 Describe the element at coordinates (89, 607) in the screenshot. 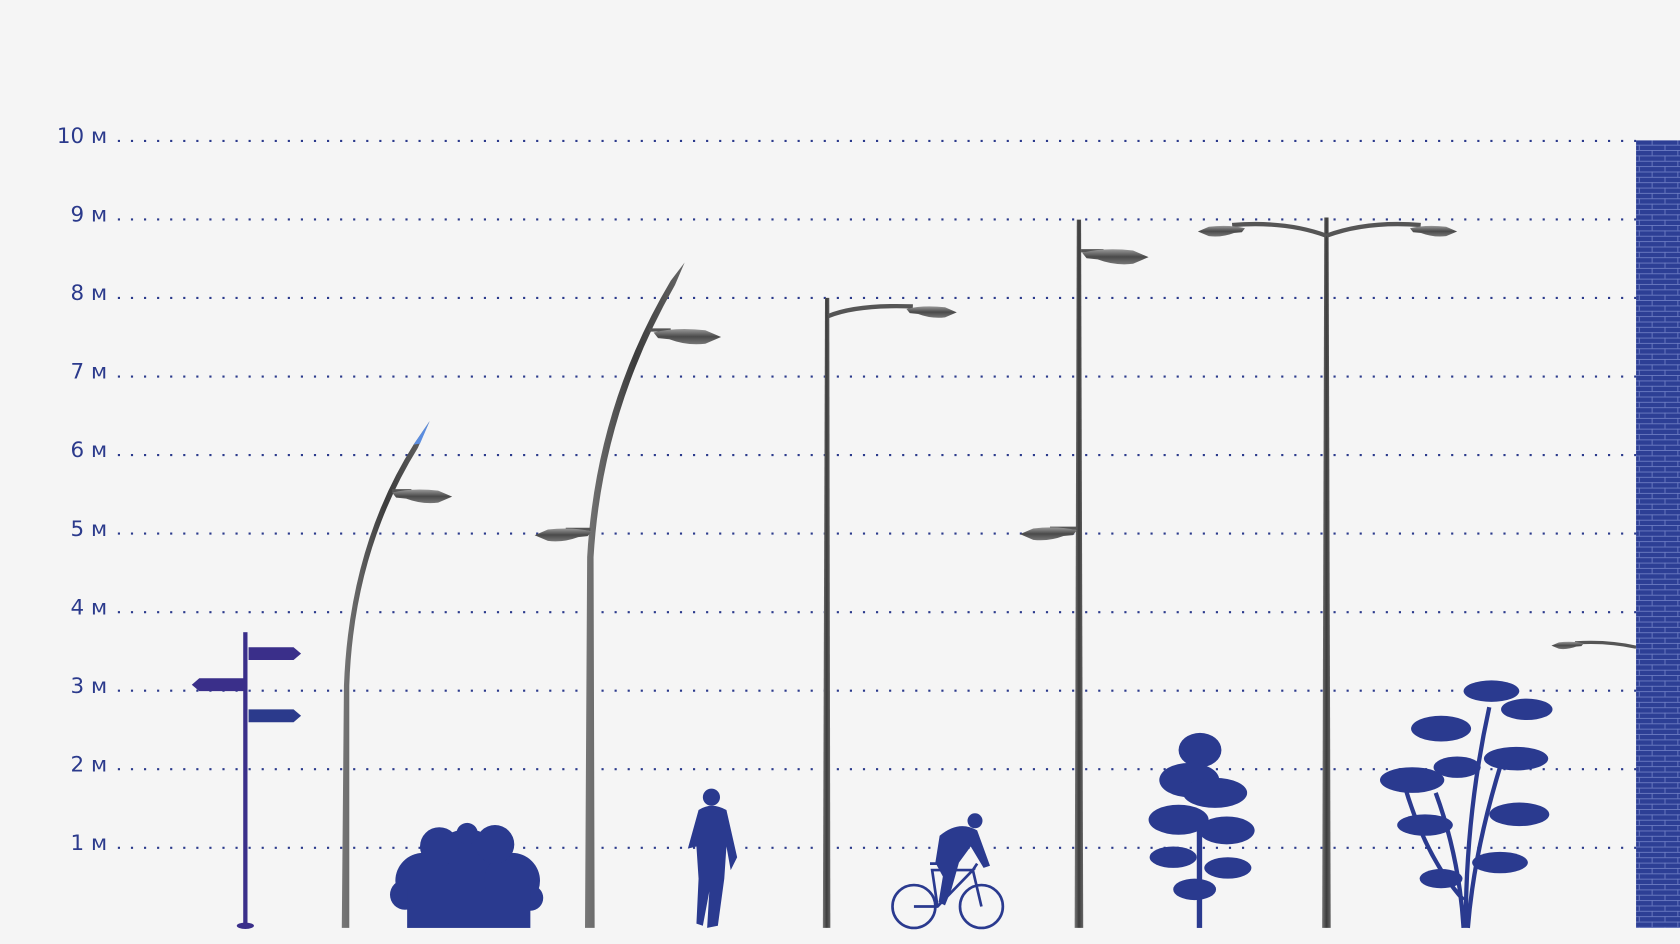

I see `height-label: 4 м` at that location.